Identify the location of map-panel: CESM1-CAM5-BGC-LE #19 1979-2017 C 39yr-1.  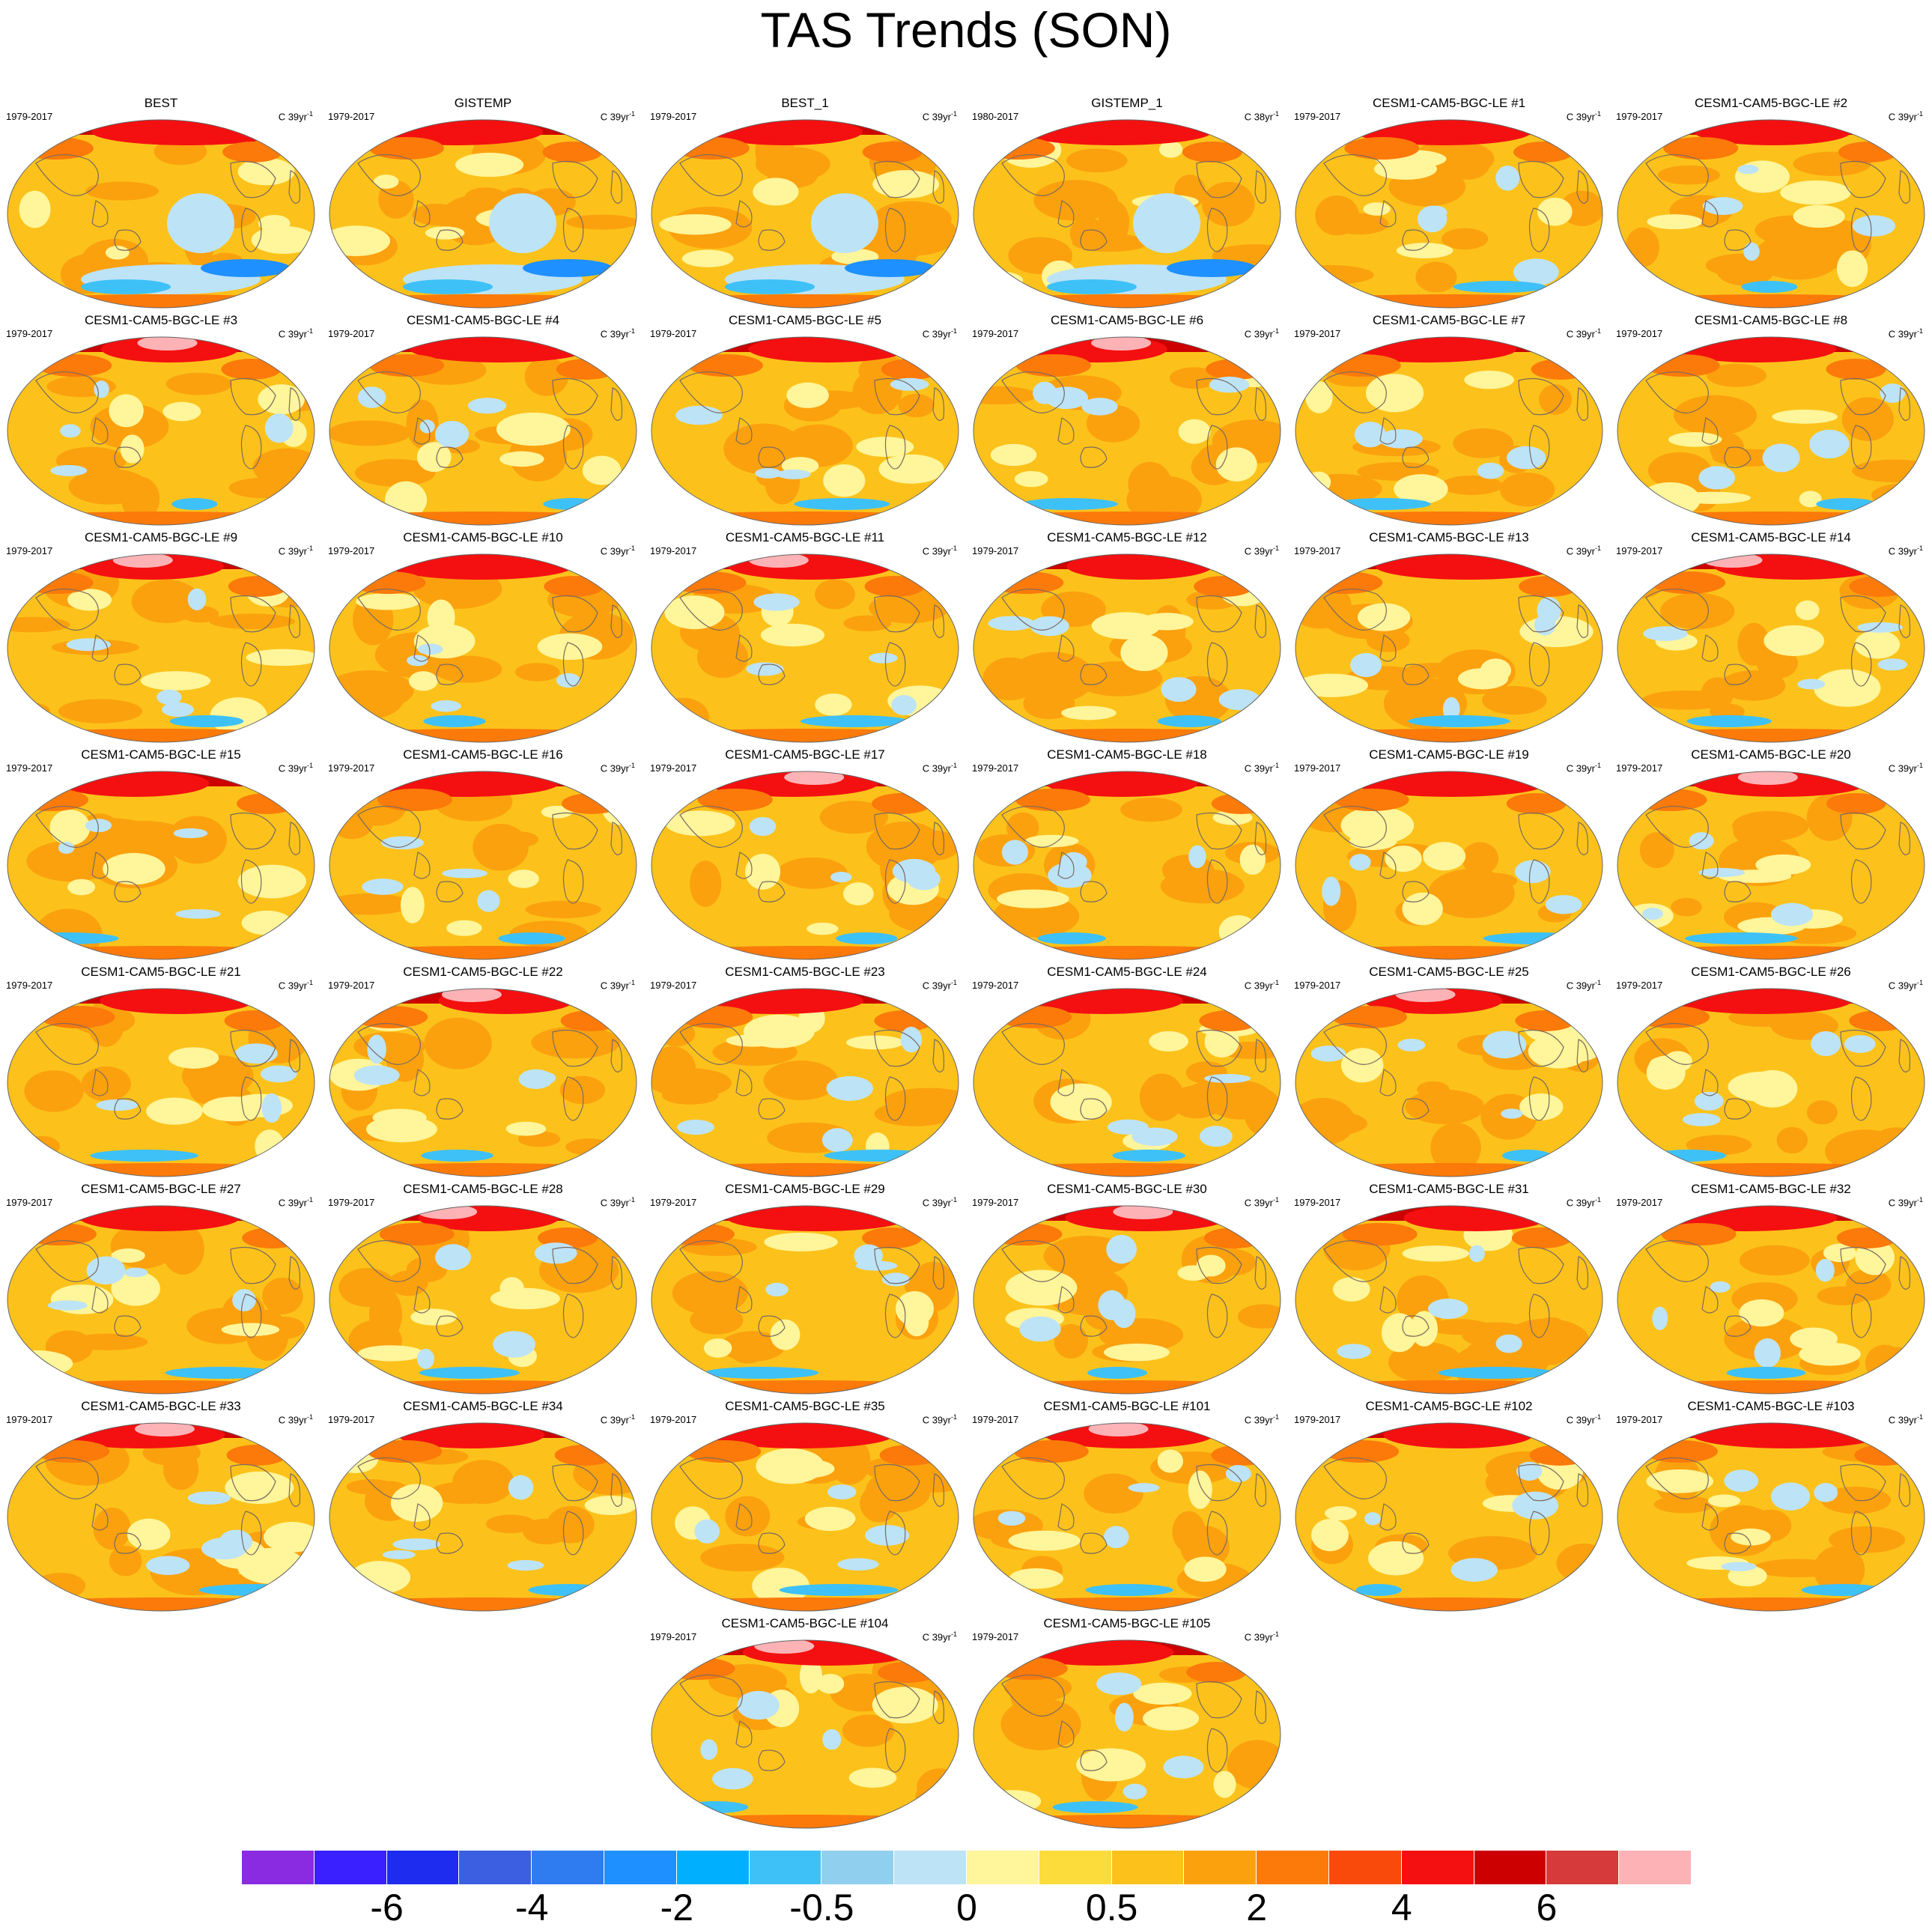
(1449, 856).